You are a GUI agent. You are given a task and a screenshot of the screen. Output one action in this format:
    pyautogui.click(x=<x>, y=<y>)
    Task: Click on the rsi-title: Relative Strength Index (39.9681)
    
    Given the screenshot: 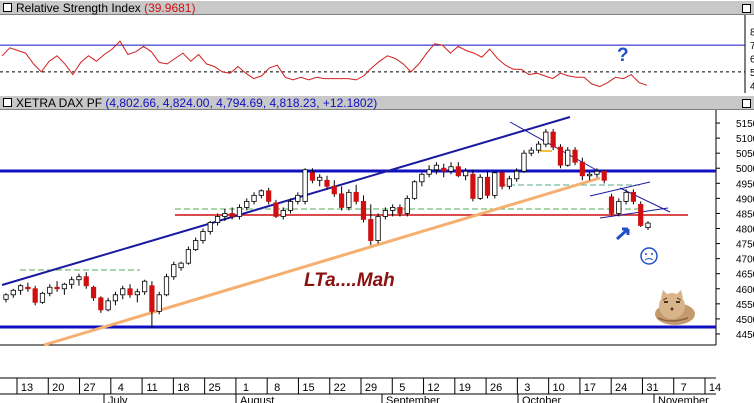 What is the action you would take?
    pyautogui.click(x=105, y=8)
    